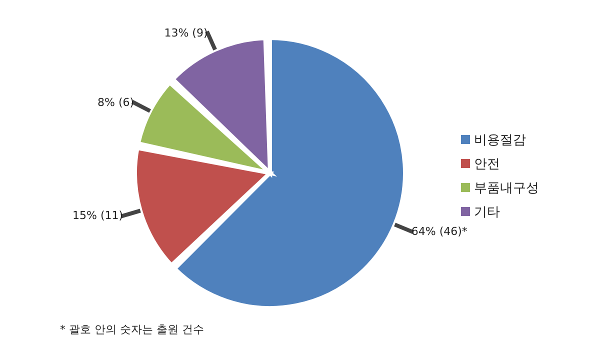 This screenshot has height=353, width=589. I want to click on data-label: 15% (11), so click(98, 215).